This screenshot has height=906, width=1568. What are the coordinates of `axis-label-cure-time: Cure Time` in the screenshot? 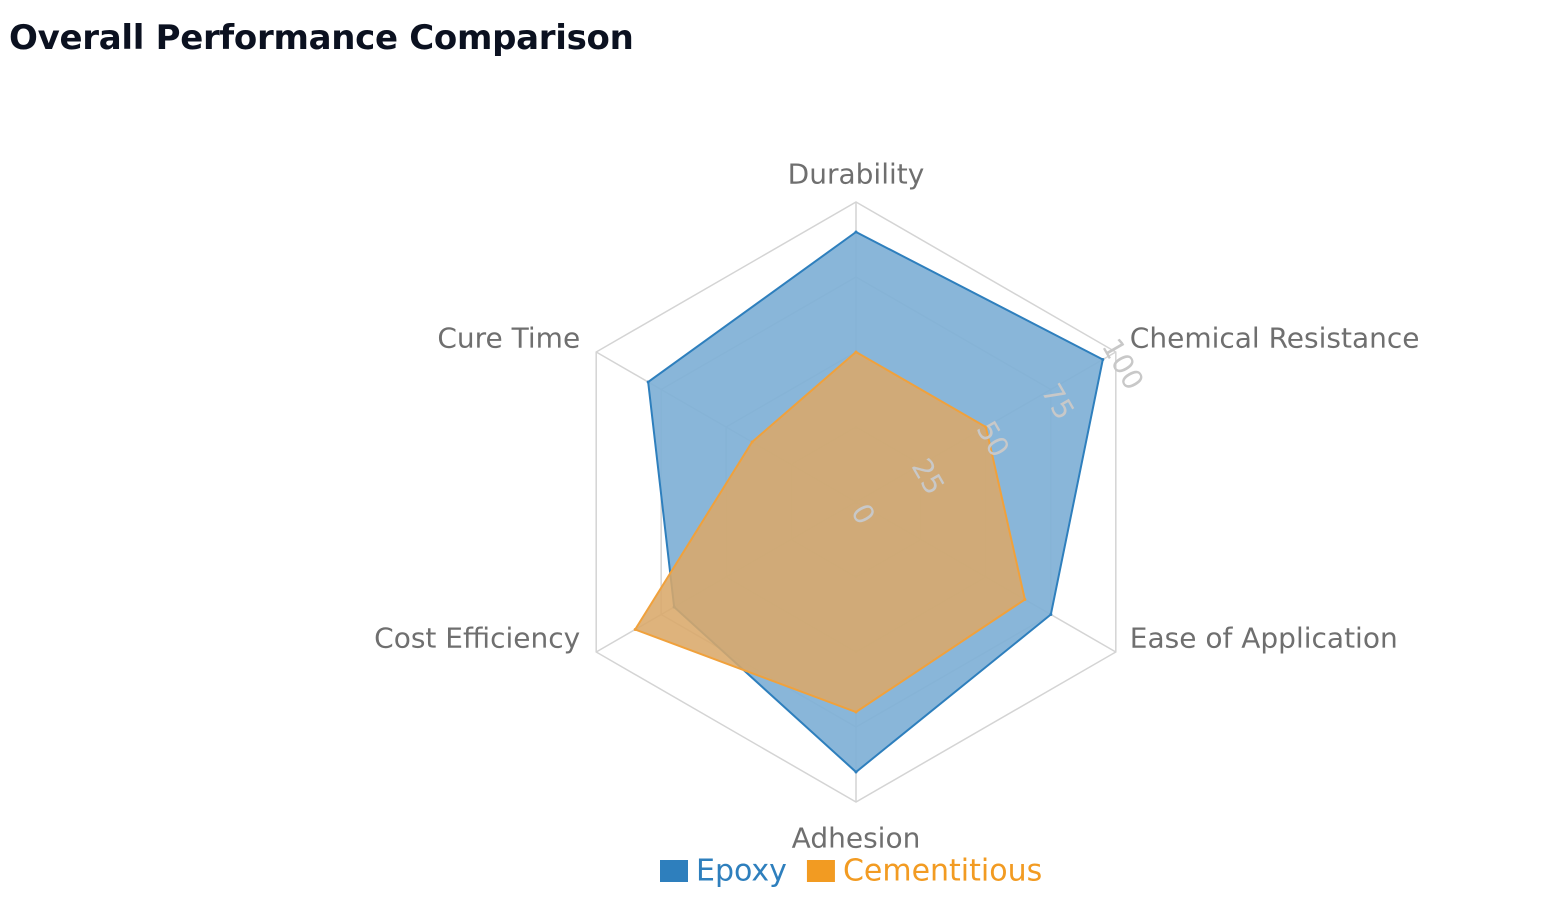 It's located at (508, 338).